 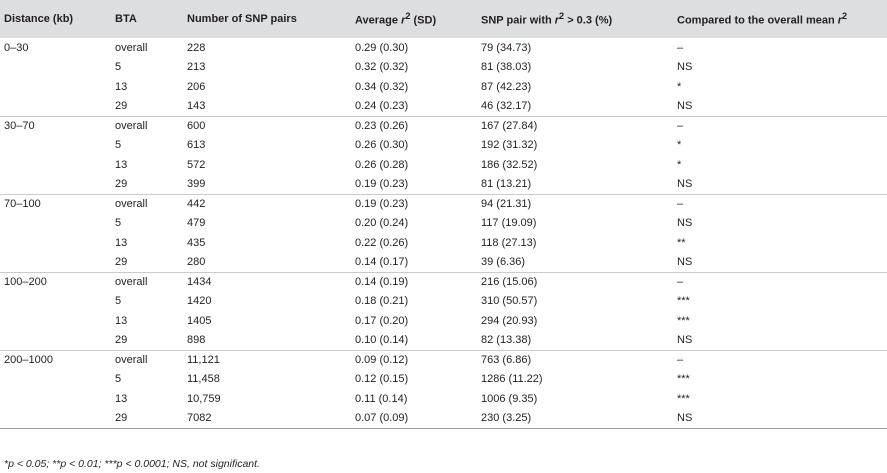 What do you see at coordinates (503, 262) in the screenshot?
I see `snp-pair-cell: 39 (6.36)` at bounding box center [503, 262].